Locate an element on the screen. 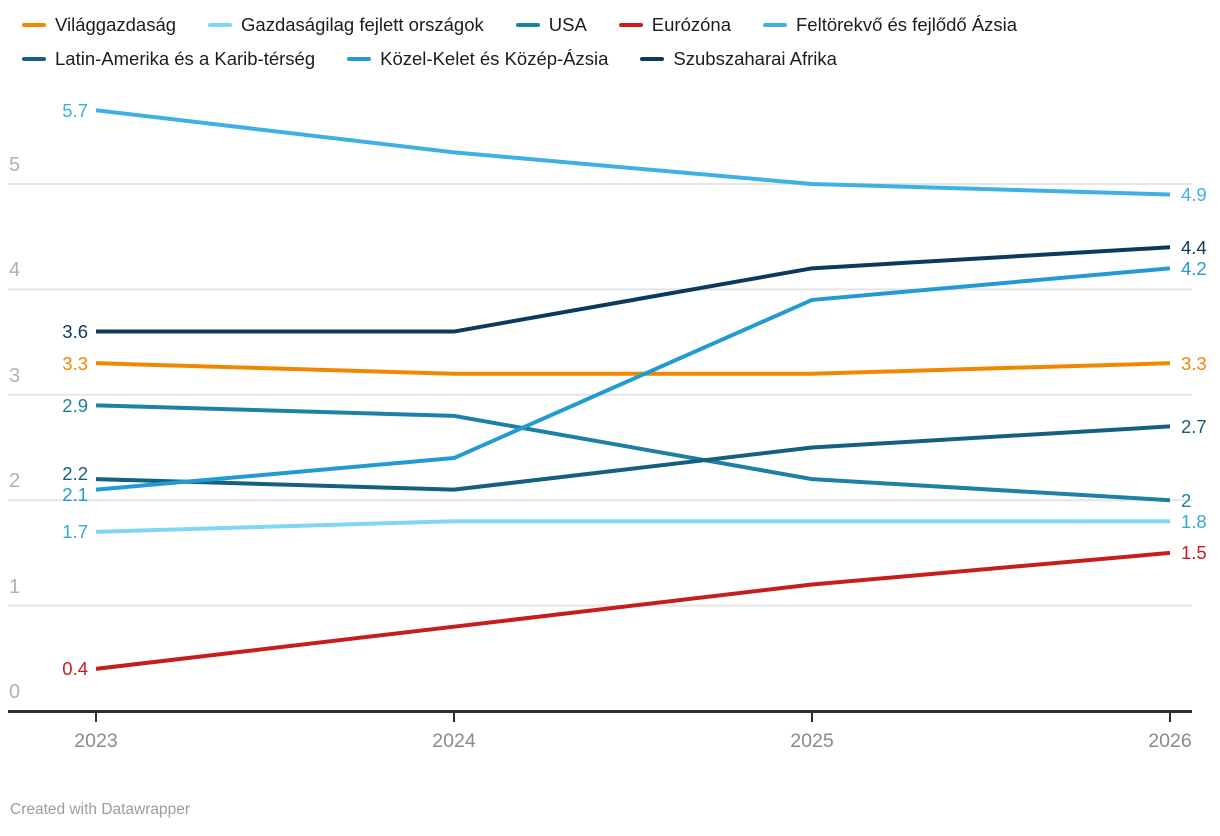 This screenshot has width=1220, height=836. value-label-end: 1.5 is located at coordinates (1194, 553).